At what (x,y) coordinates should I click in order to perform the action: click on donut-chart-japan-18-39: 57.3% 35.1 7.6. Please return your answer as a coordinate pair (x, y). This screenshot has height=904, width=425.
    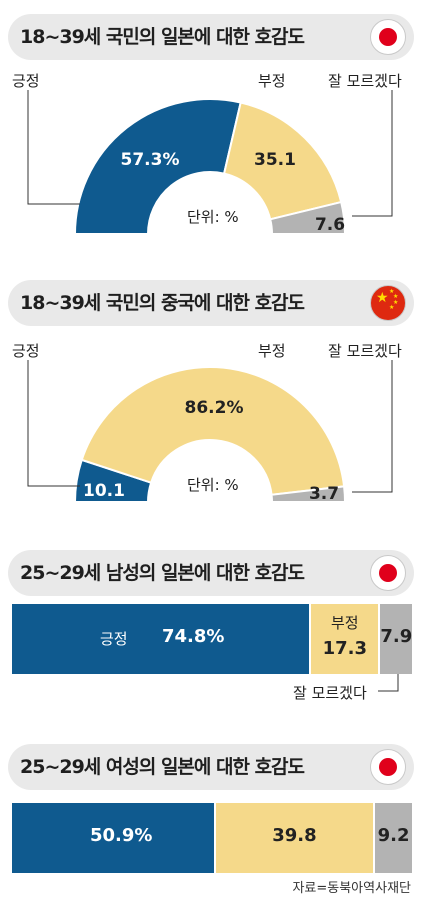
    Looking at the image, I should click on (210, 162).